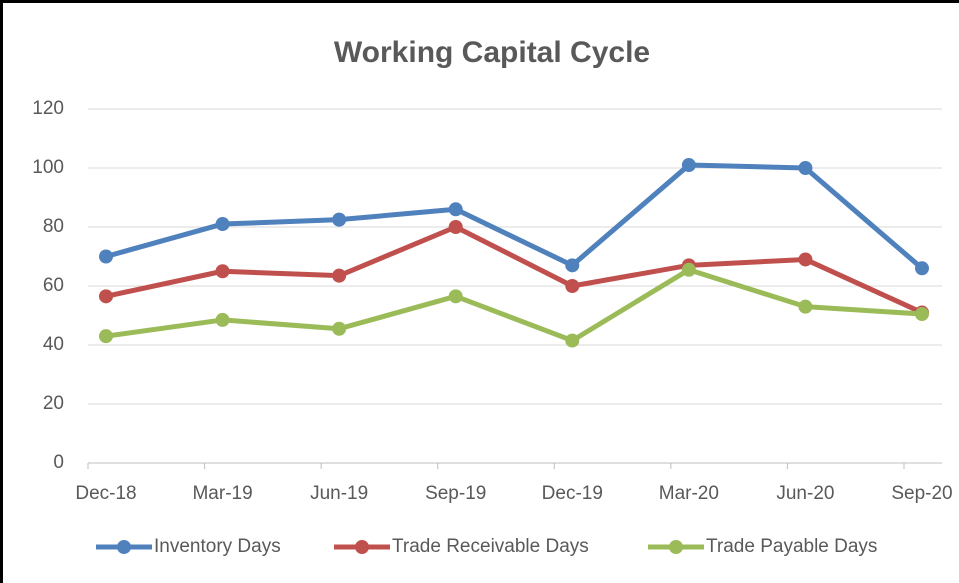 This screenshot has width=959, height=583. Describe the element at coordinates (48, 167) in the screenshot. I see `y-tick-label: 100` at that location.